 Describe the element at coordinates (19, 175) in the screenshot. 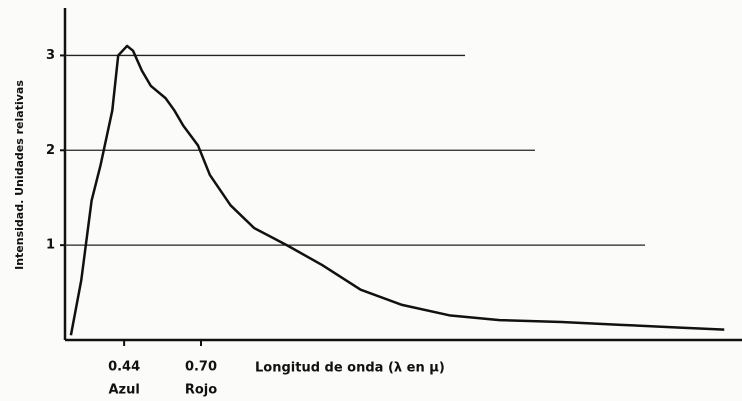

I see `y-axis-label: Intensidad. Unidades relativas` at that location.